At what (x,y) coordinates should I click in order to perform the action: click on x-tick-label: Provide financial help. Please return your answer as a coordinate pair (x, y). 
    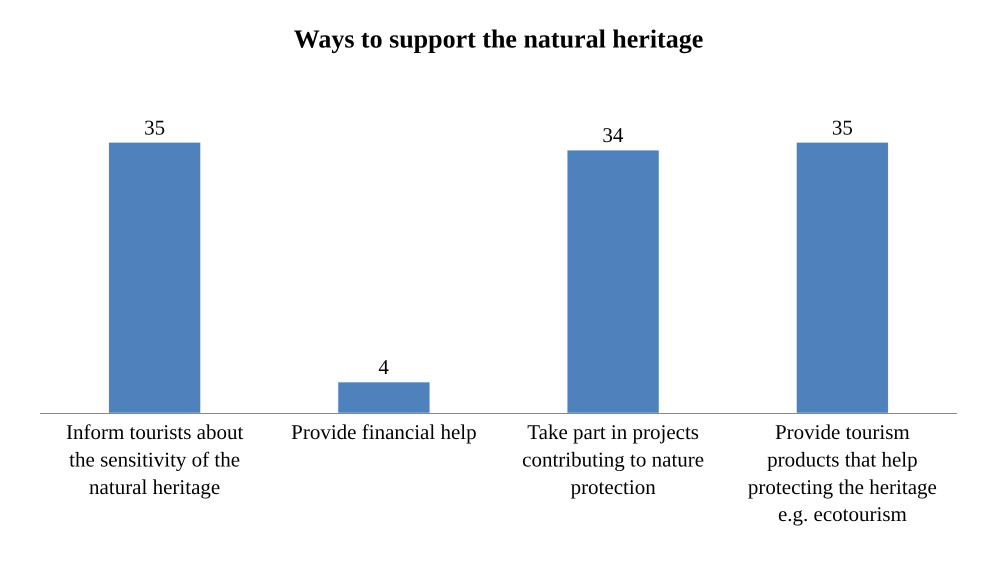
    Looking at the image, I should click on (384, 432).